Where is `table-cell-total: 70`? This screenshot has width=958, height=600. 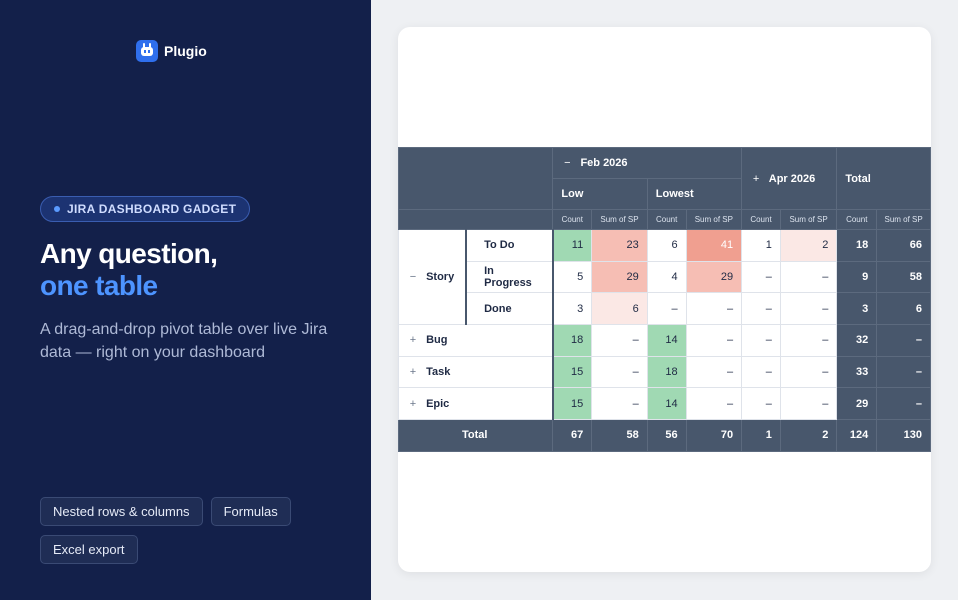 table-cell-total: 70 is located at coordinates (714, 435).